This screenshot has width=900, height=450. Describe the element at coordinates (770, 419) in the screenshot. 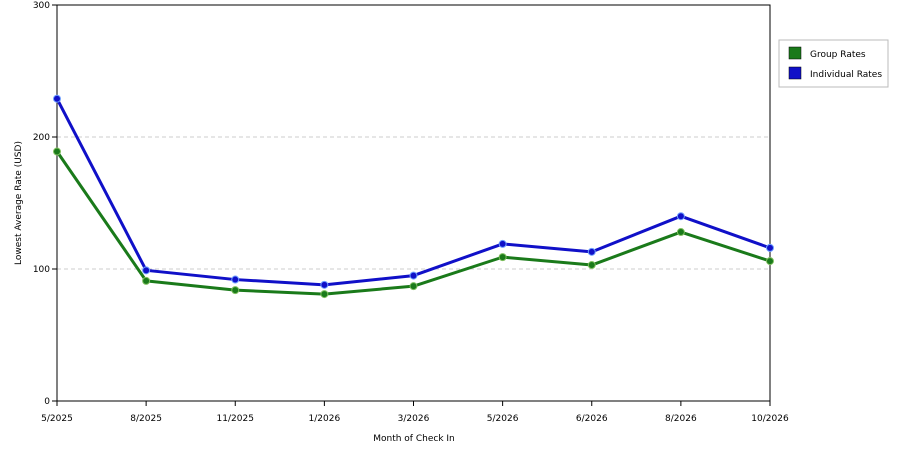

I see `x-tick-label: 10/2026` at that location.